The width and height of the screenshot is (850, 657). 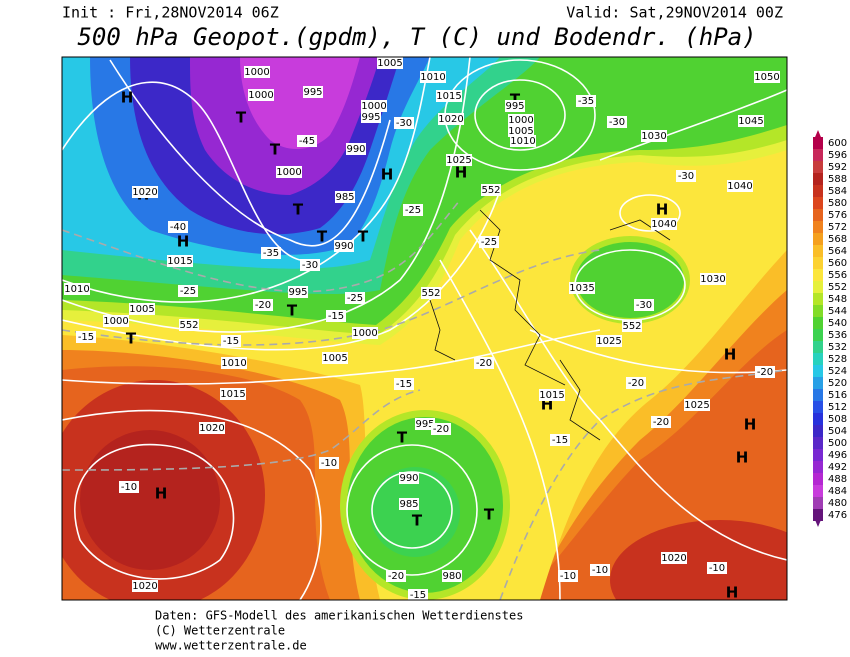 I want to click on colorbar-label: 584, so click(x=837, y=191).